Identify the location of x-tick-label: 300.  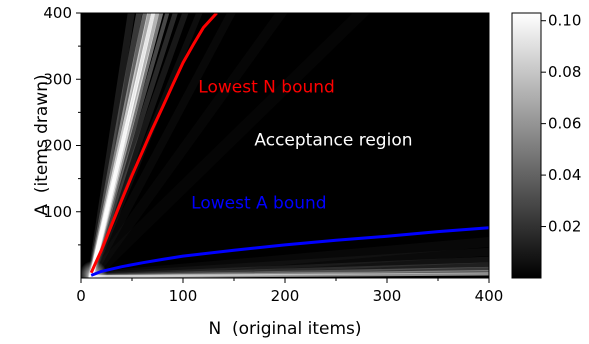
(387, 296).